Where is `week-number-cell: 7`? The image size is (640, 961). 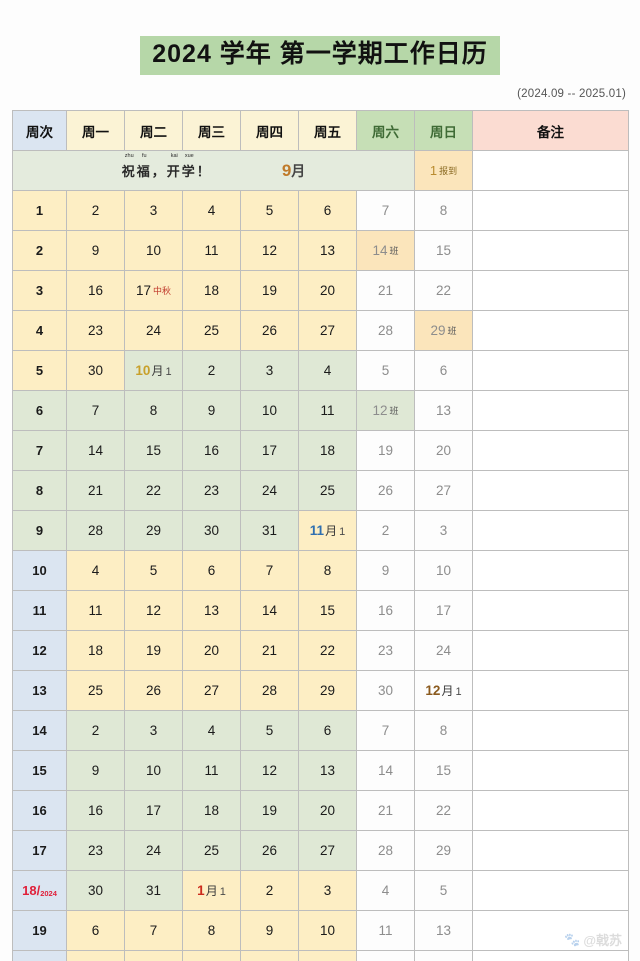 week-number-cell: 7 is located at coordinates (39, 450).